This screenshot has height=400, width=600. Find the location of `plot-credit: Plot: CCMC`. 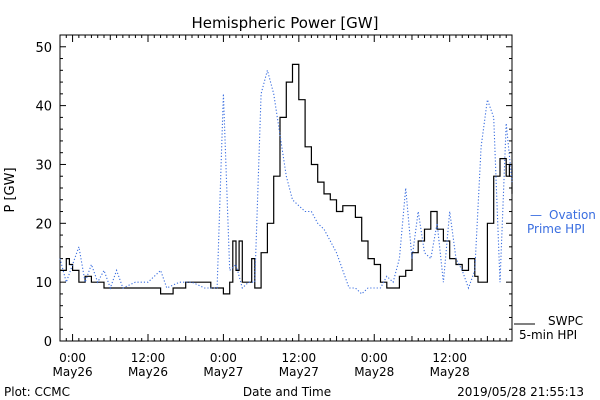

plot-credit: Plot: CCMC is located at coordinates (37, 392).